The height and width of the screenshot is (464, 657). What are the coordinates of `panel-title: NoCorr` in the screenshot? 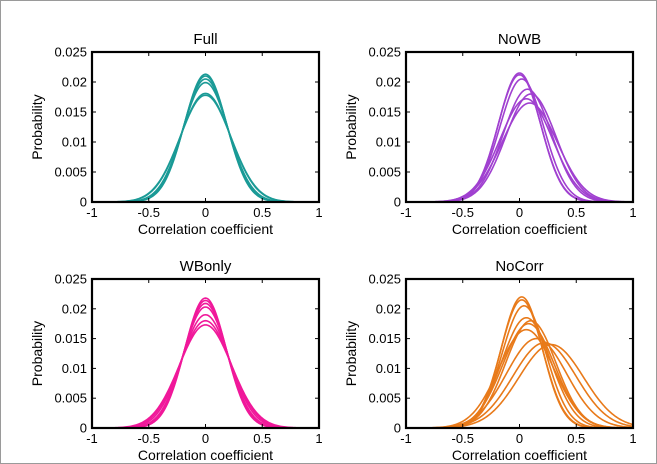 It's located at (519, 266).